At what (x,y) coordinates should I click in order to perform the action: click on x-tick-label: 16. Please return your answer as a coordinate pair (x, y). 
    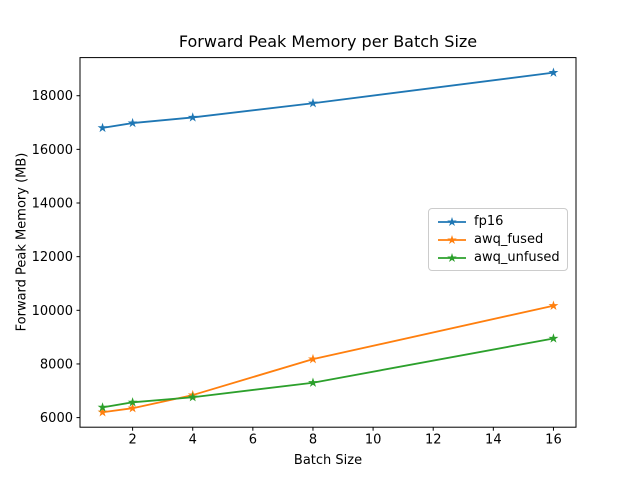
    Looking at the image, I should click on (553, 440).